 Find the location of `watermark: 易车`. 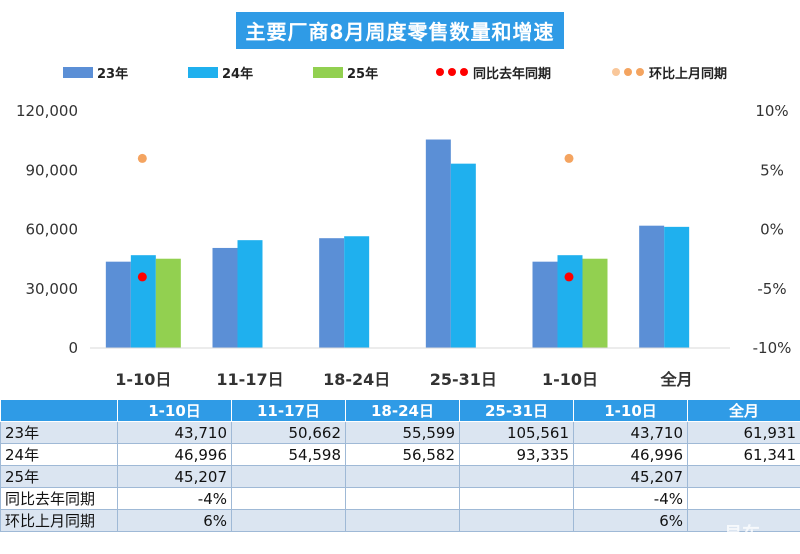

watermark: 易车 is located at coordinates (742, 534).